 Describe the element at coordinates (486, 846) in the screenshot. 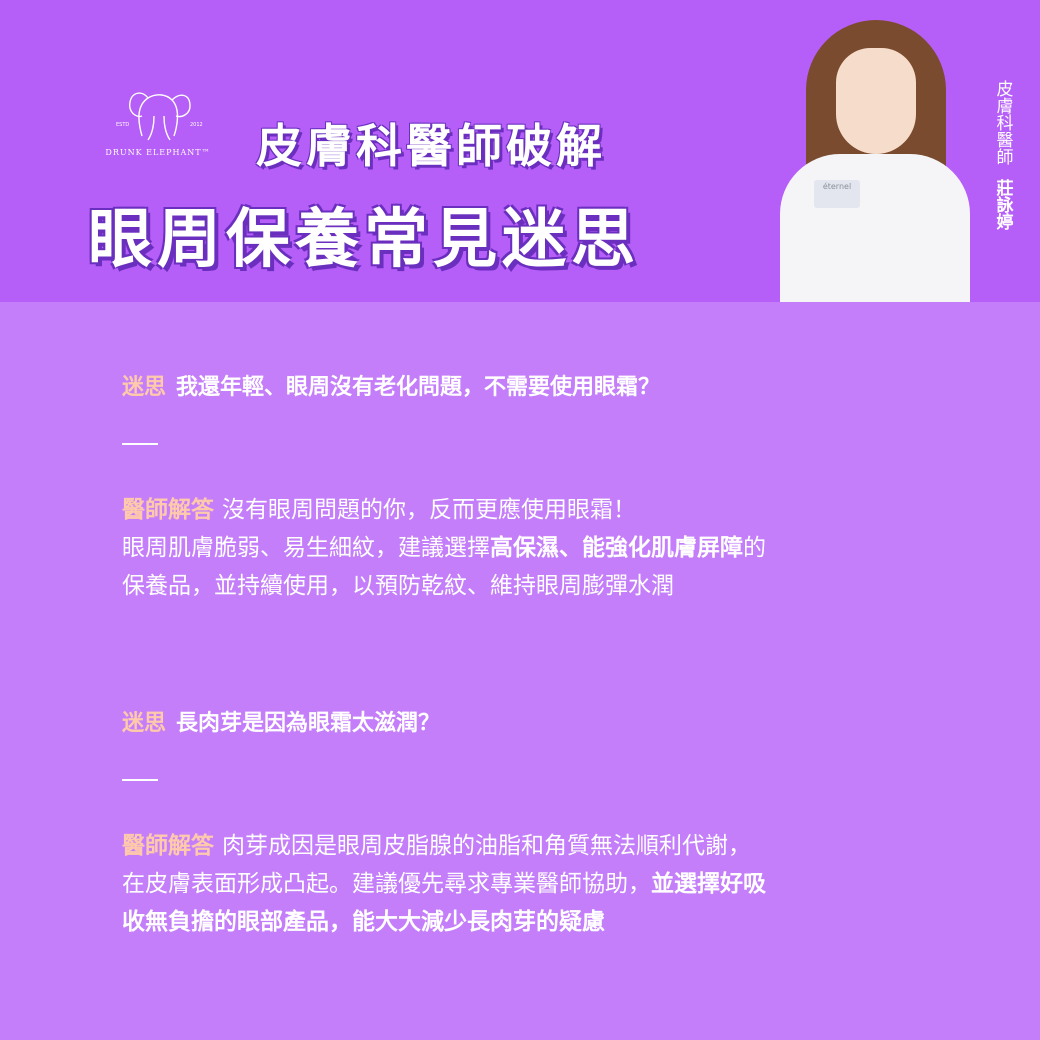

I see `answer-text: 肉芽成因是眼周皮脂腺的油脂和角質無法順利代謝，` at that location.